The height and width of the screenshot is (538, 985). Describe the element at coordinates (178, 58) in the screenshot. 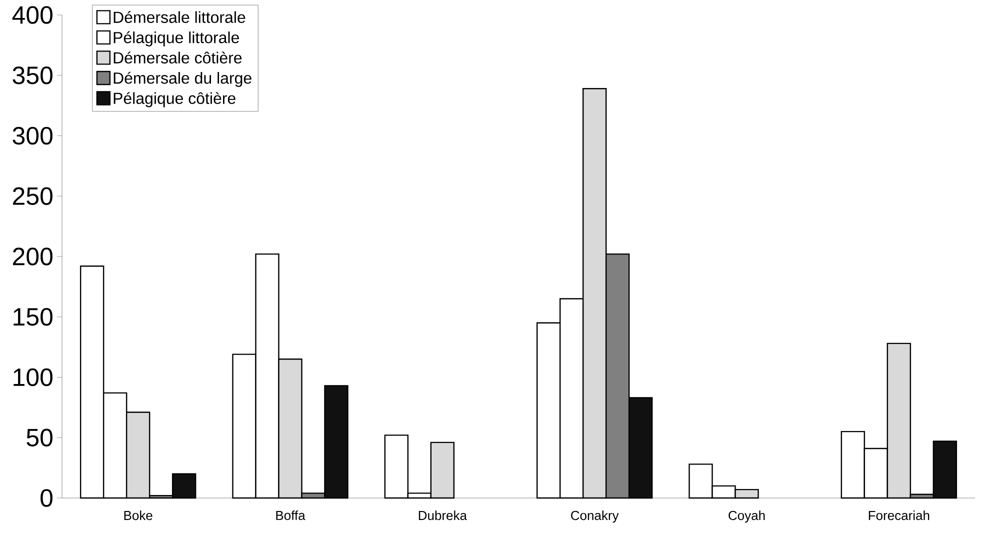

I see `legend-label: Démersale côtière` at that location.